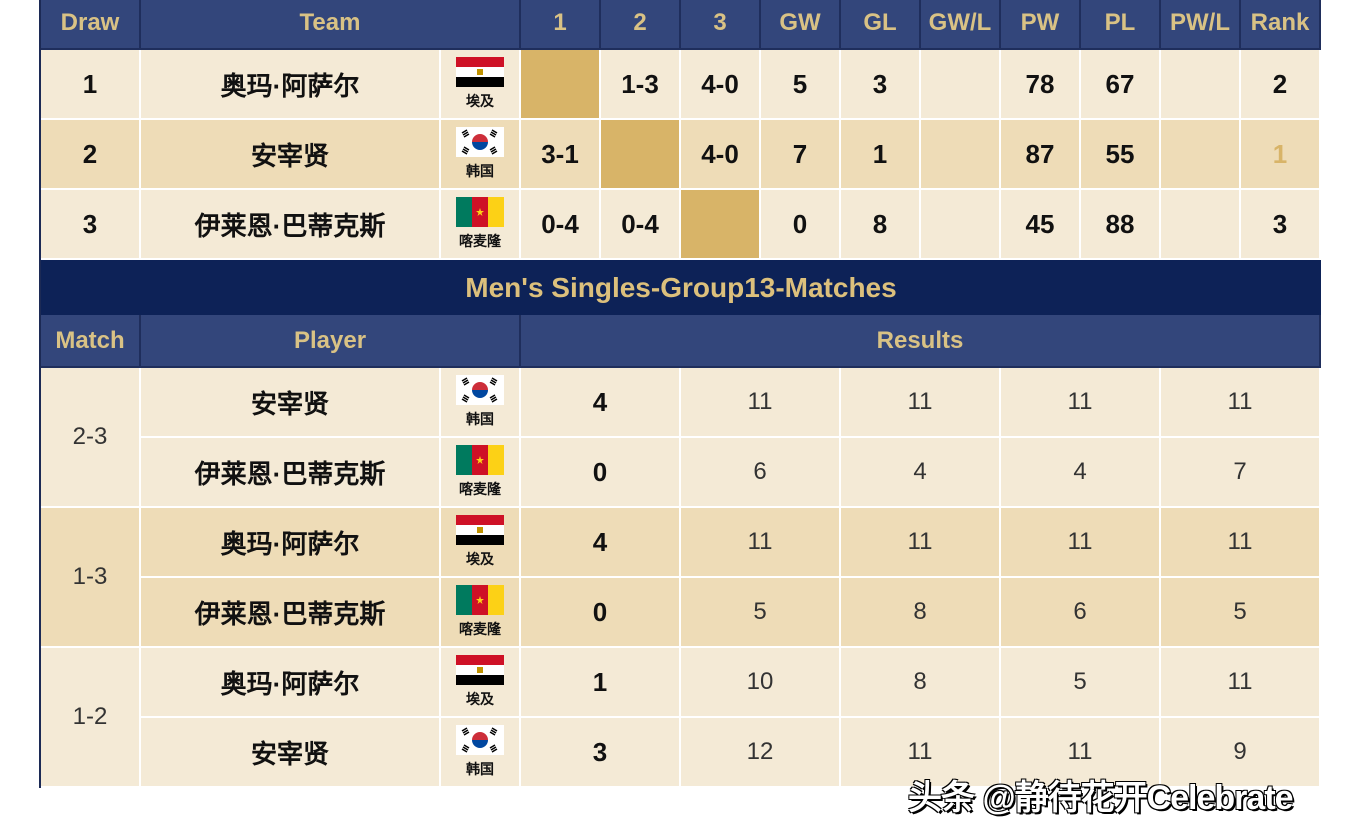 This screenshot has height=833, width=1360. I want to click on pw-cell: 87, so click(1041, 155).